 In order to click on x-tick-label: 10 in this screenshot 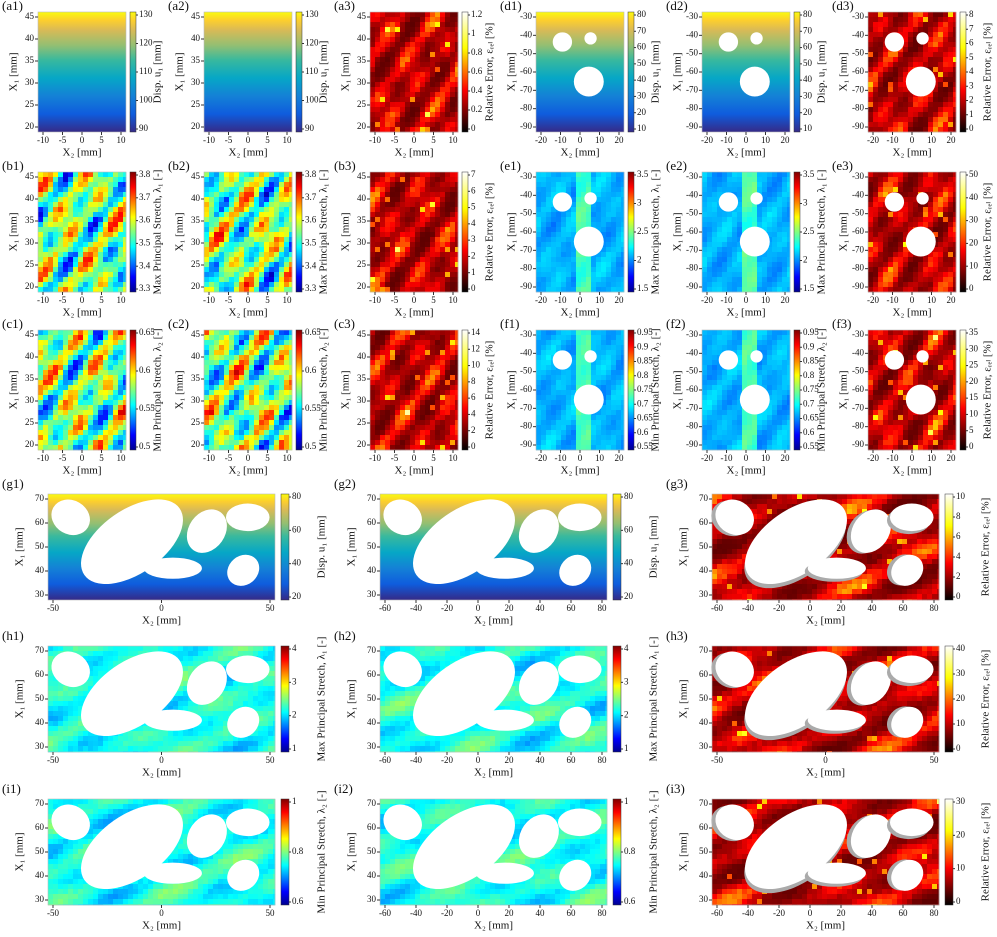, I will do `click(932, 140)`.